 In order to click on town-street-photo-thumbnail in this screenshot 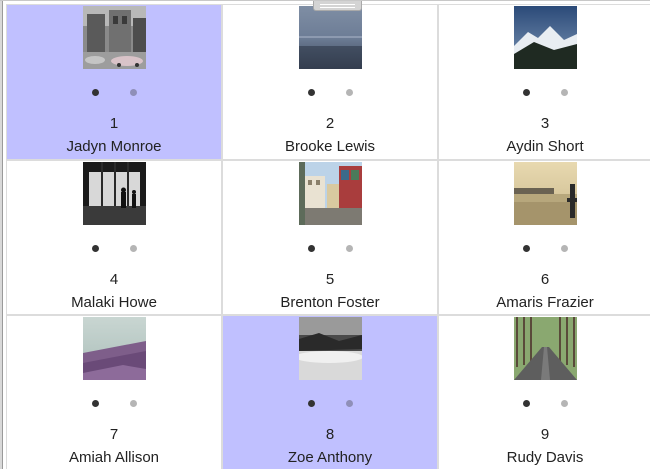, I will do `click(330, 193)`.